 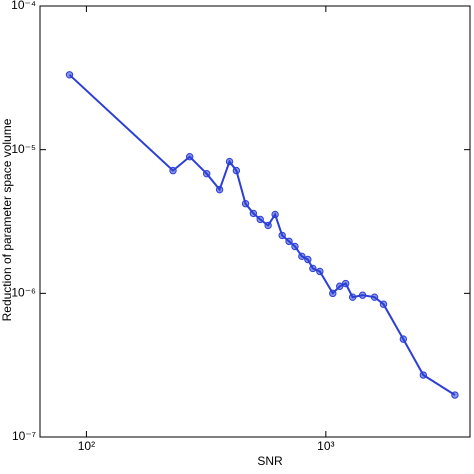 I want to click on x-tick-label: 10², so click(x=86, y=446).